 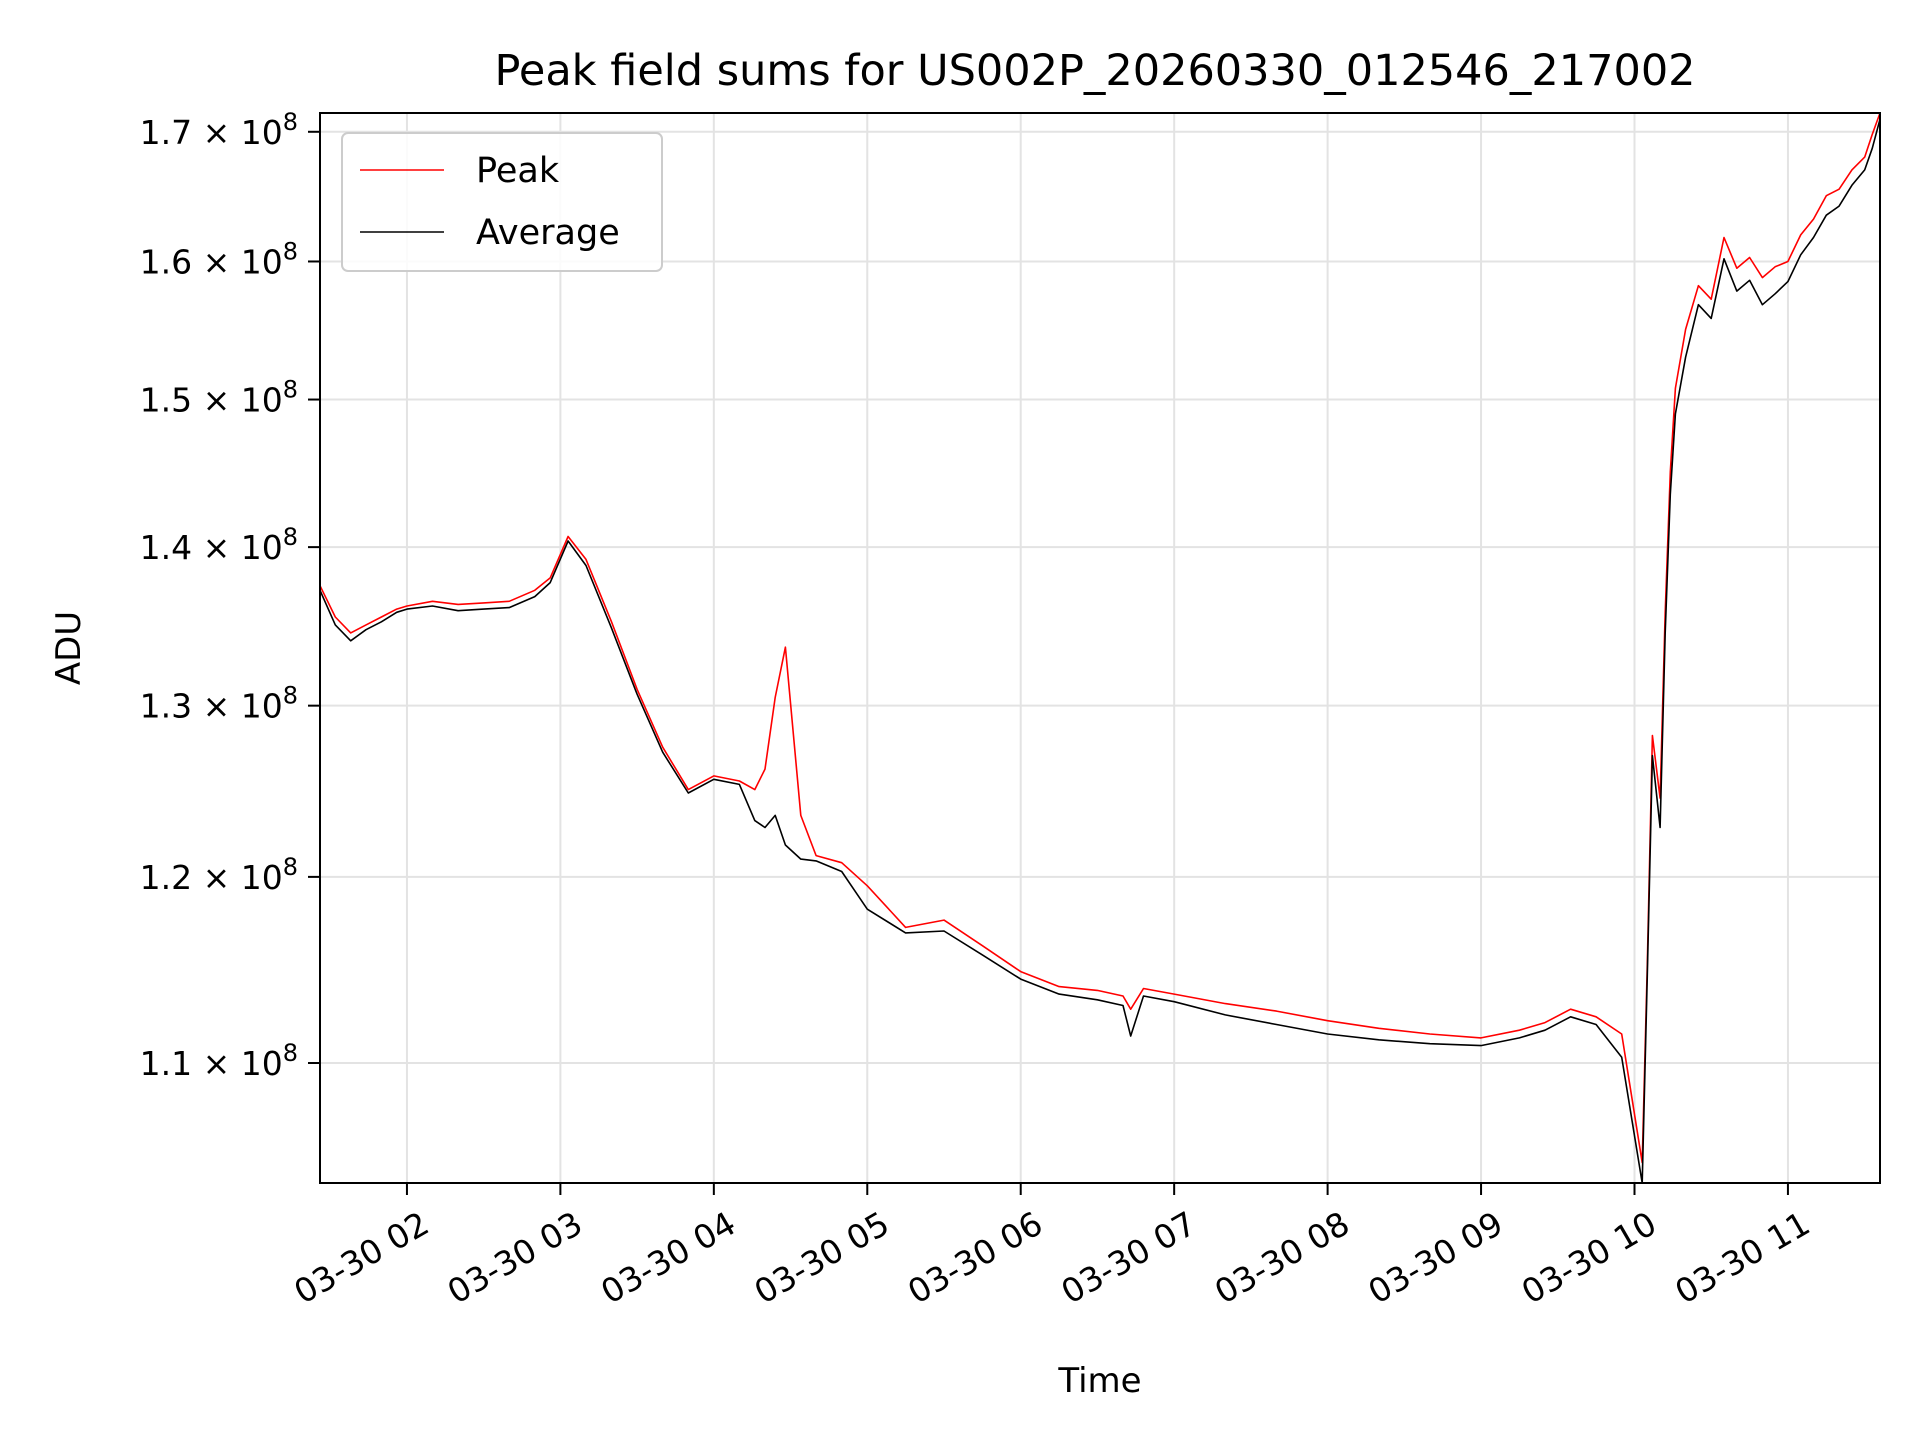 I want to click on y-tick-label: 1.7 × 108, so click(x=219, y=130).